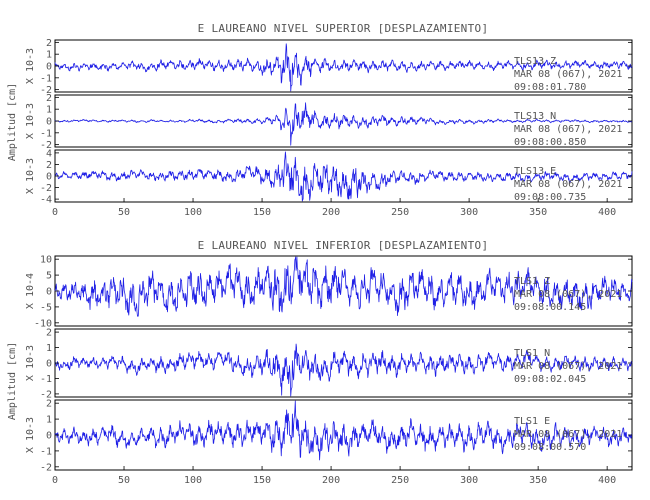 The width and height of the screenshot is (650, 500). I want to click on y-tick-label-tls1-e: -1, so click(46, 451).